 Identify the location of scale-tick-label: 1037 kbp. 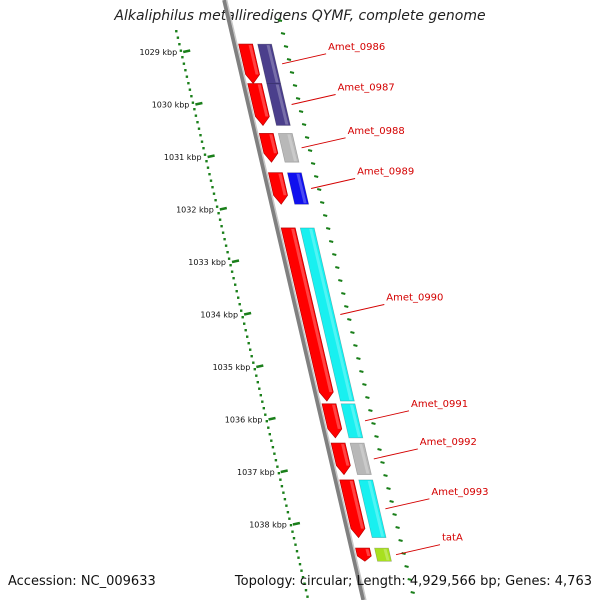
(256, 472).